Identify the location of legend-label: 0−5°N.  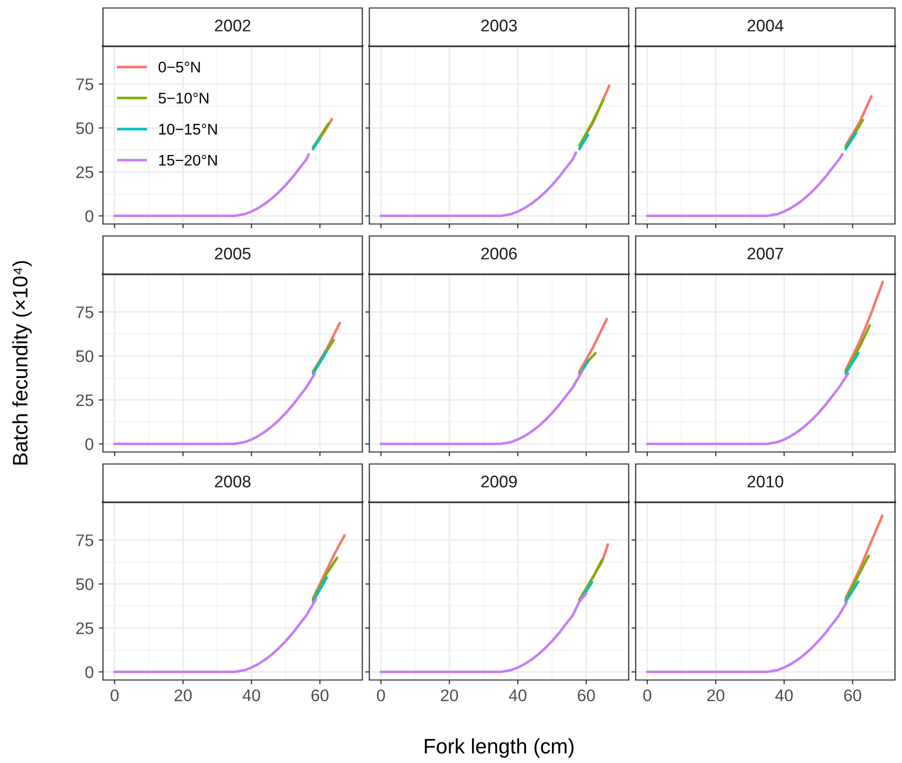
(179, 67).